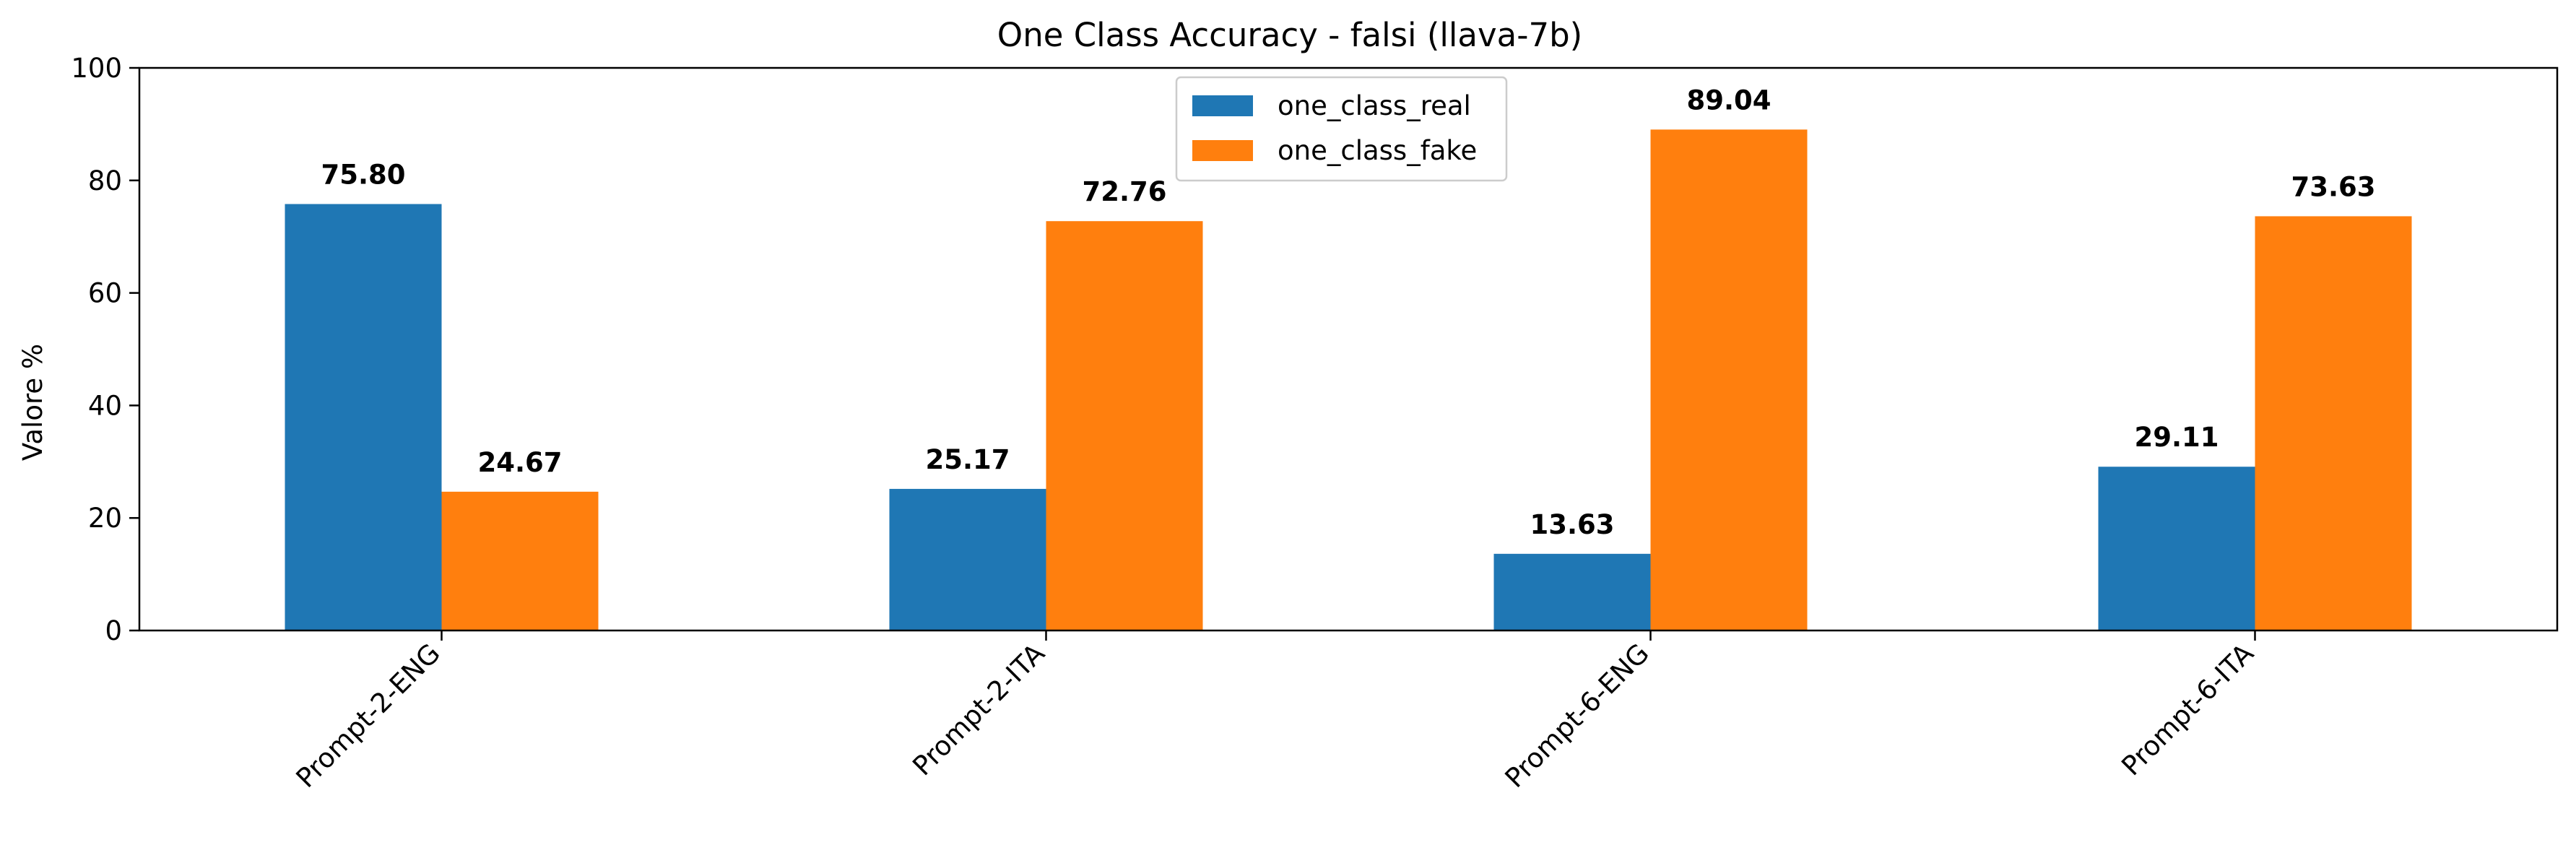  What do you see at coordinates (113, 630) in the screenshot?
I see `y-tick-label: 0` at bounding box center [113, 630].